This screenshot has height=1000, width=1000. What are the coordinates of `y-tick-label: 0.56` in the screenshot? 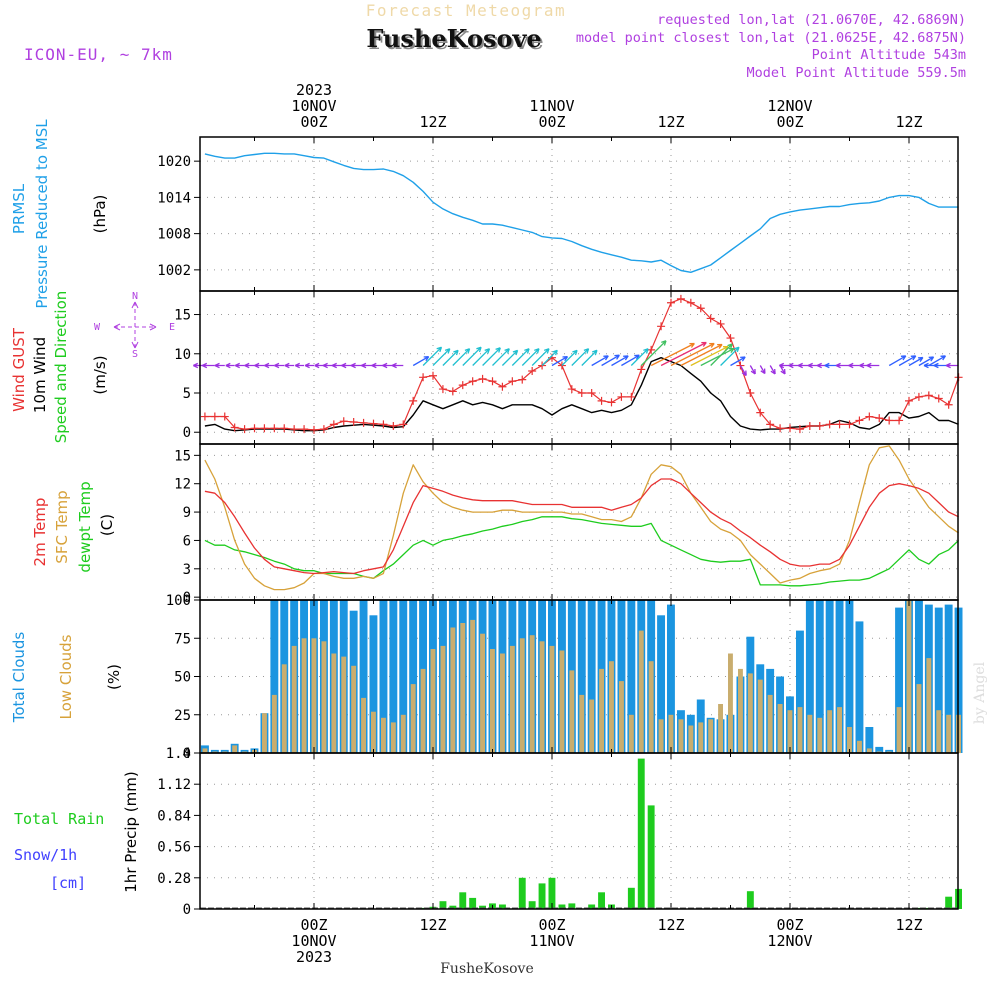 It's located at (174, 848).